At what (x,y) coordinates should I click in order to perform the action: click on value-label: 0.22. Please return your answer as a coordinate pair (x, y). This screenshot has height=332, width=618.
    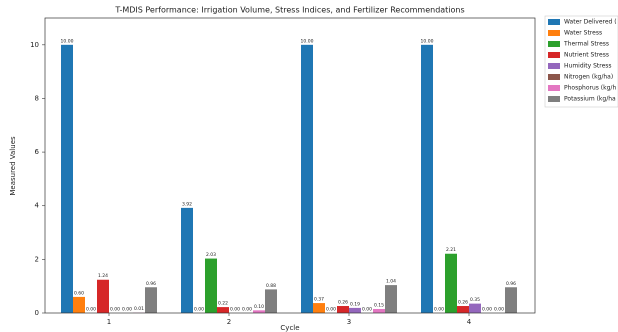
    Looking at the image, I should click on (223, 304).